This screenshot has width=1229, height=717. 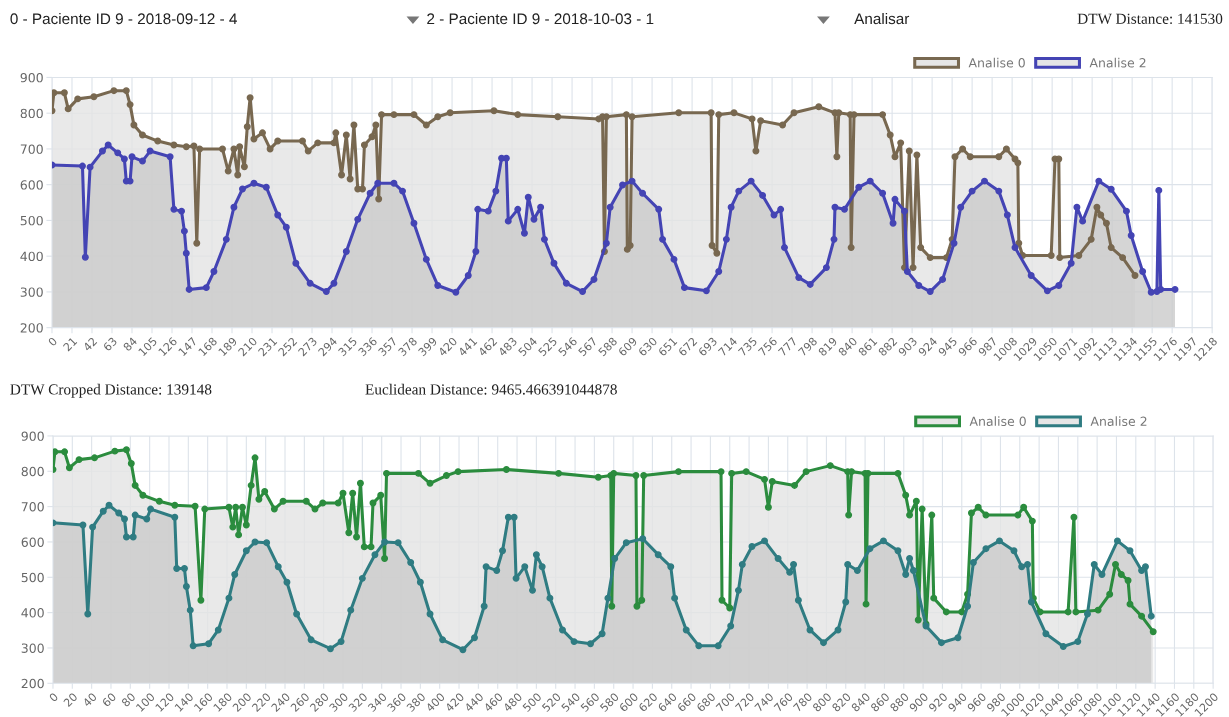 I want to click on x-tick-label: 63, so click(x=110, y=344).